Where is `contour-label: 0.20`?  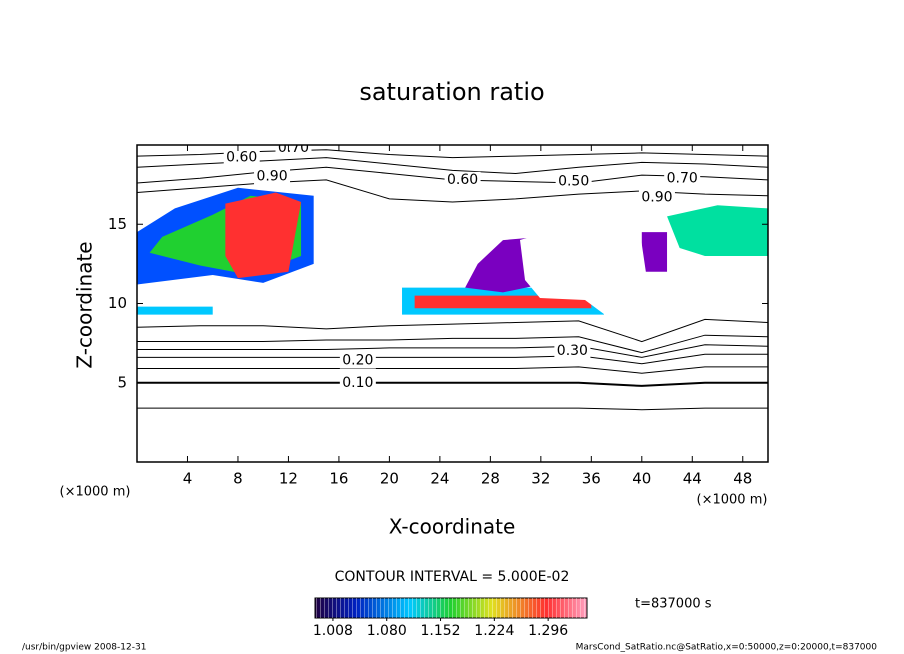
contour-label: 0.20 is located at coordinates (357, 361).